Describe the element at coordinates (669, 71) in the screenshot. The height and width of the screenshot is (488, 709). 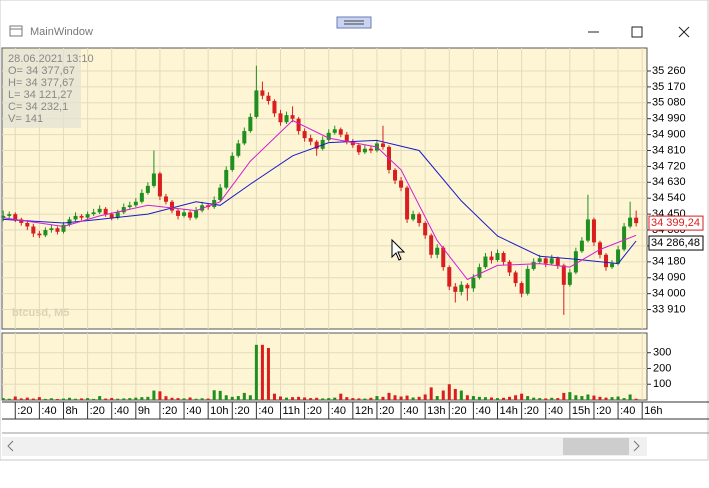
I see `y-tick-label: 35 260` at that location.